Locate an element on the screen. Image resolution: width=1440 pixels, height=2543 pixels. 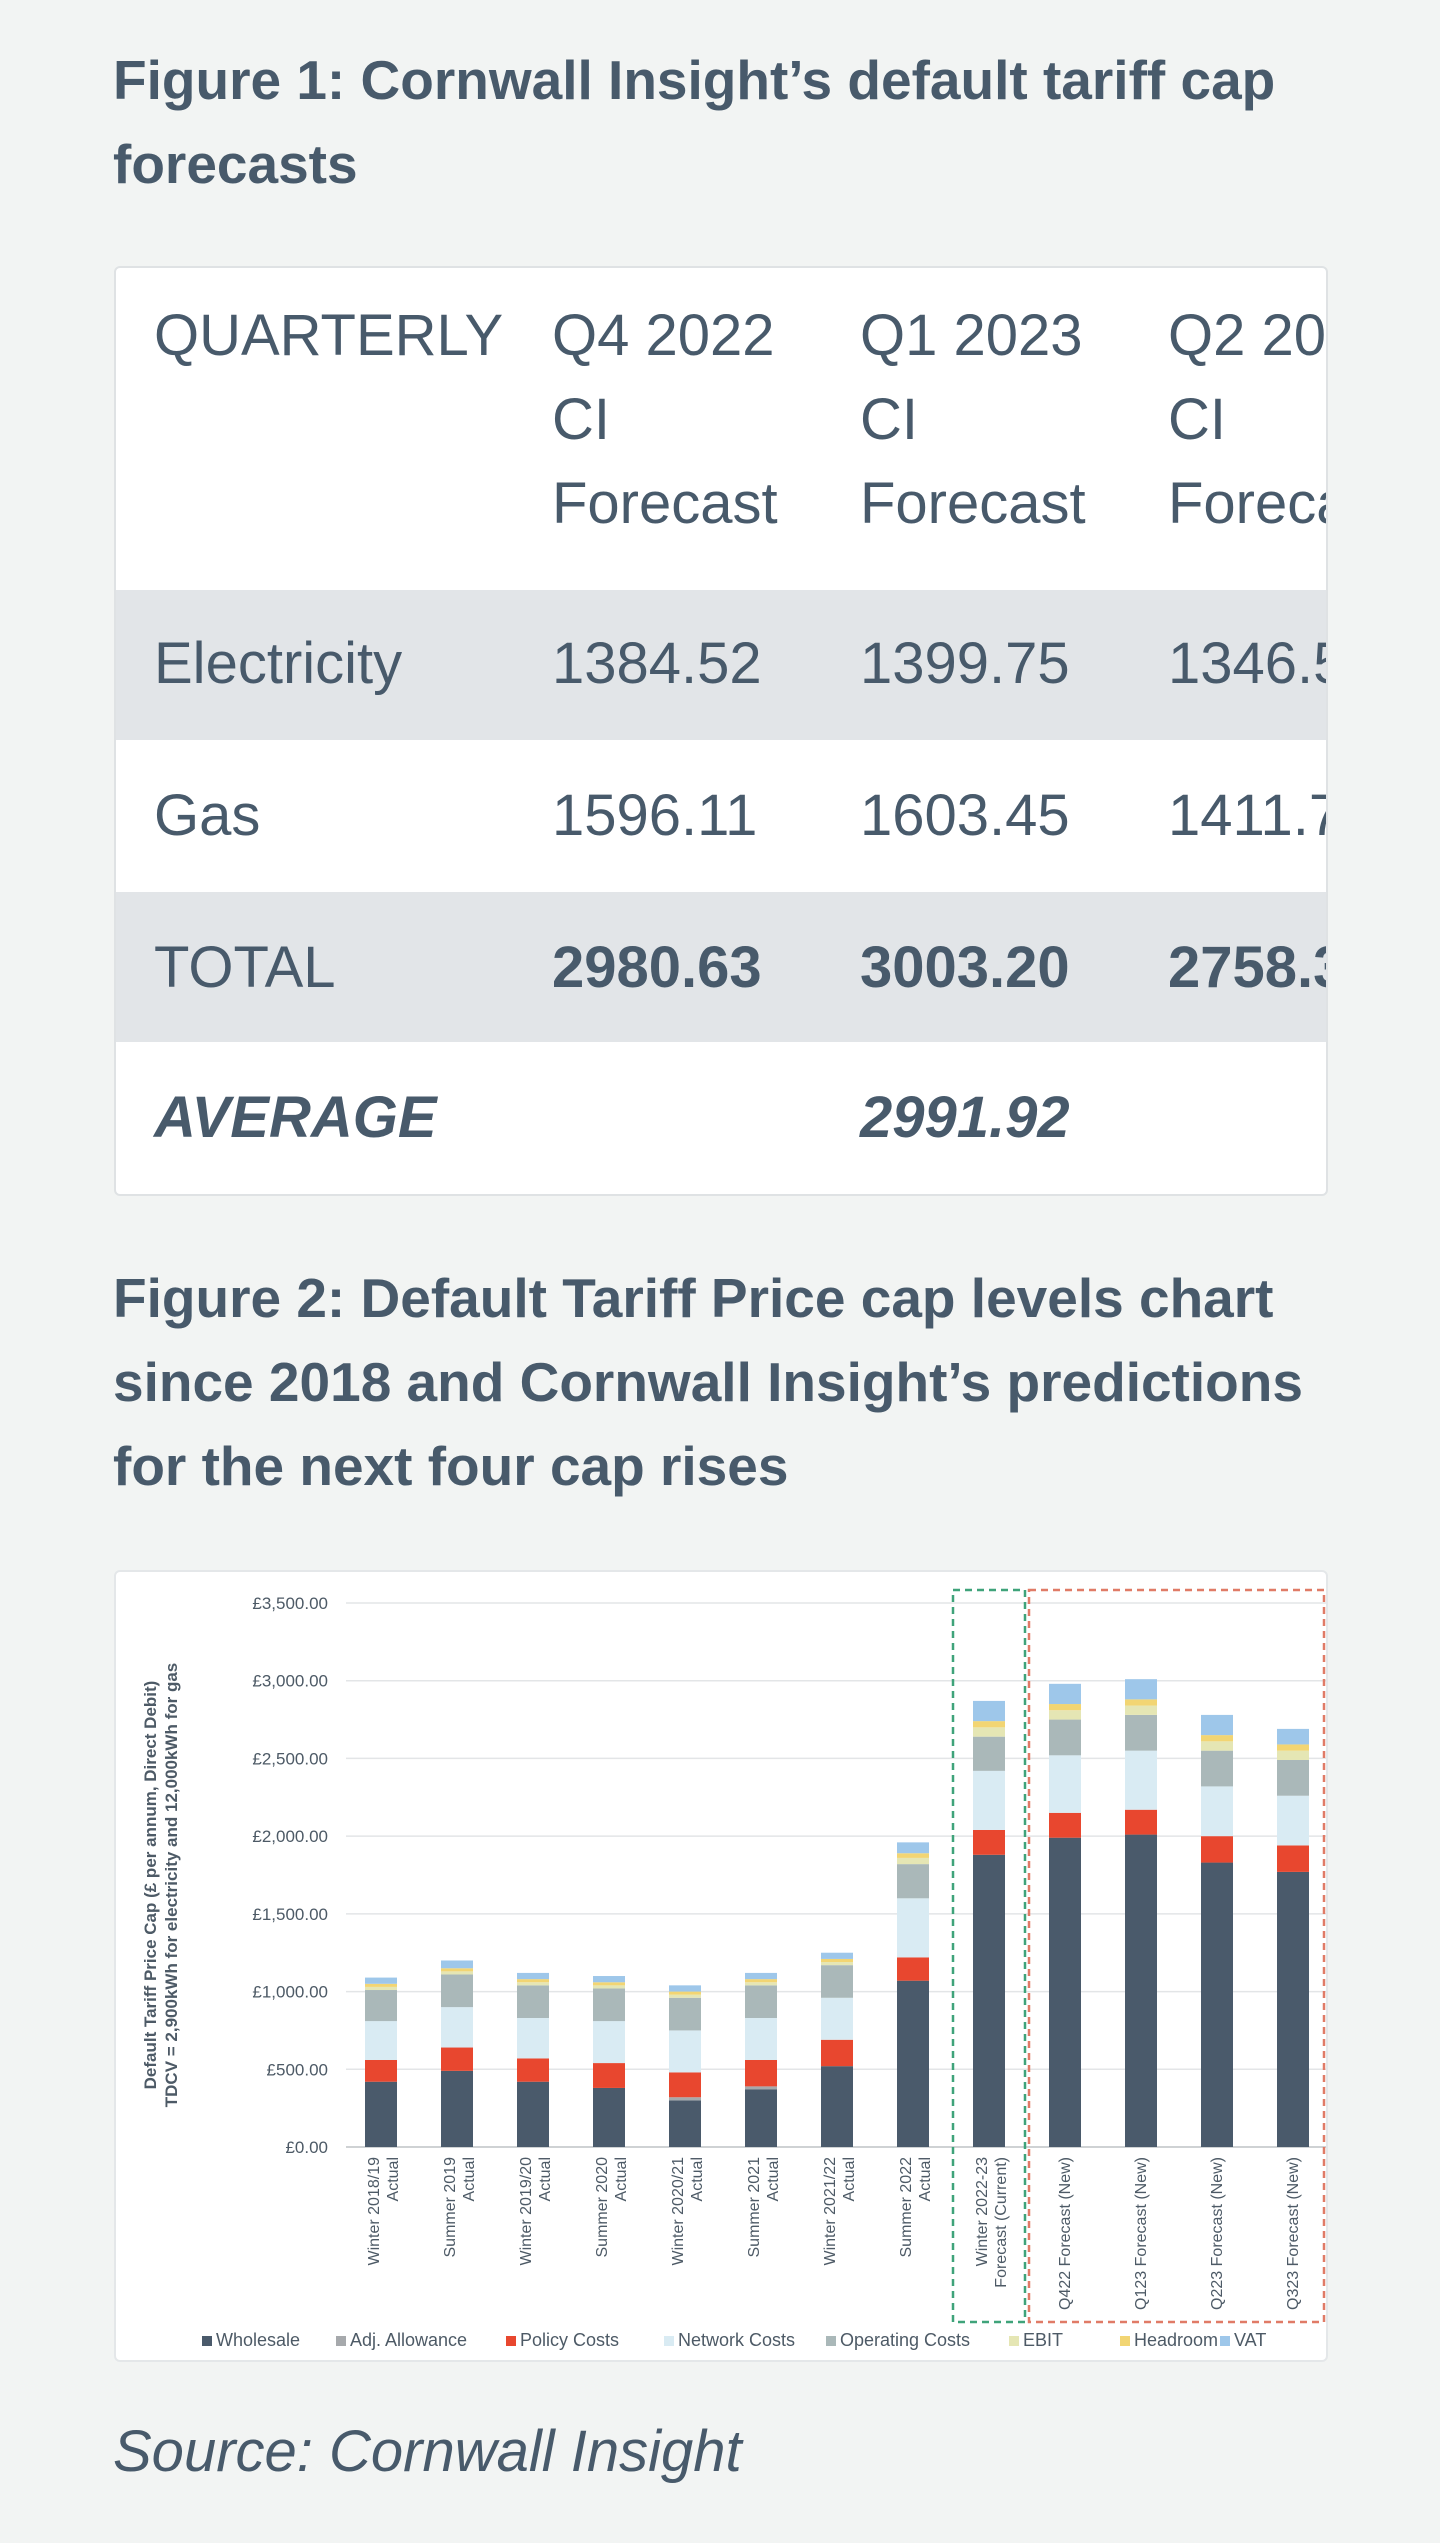
legend-item-wholesale: Wholesale is located at coordinates (251, 2340).